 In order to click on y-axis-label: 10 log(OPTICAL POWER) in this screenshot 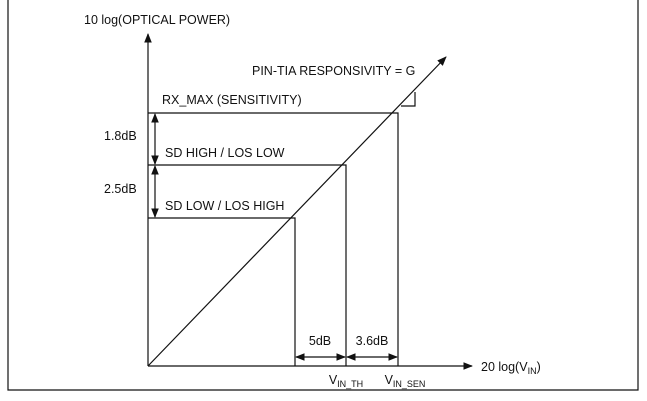, I will do `click(157, 20)`.